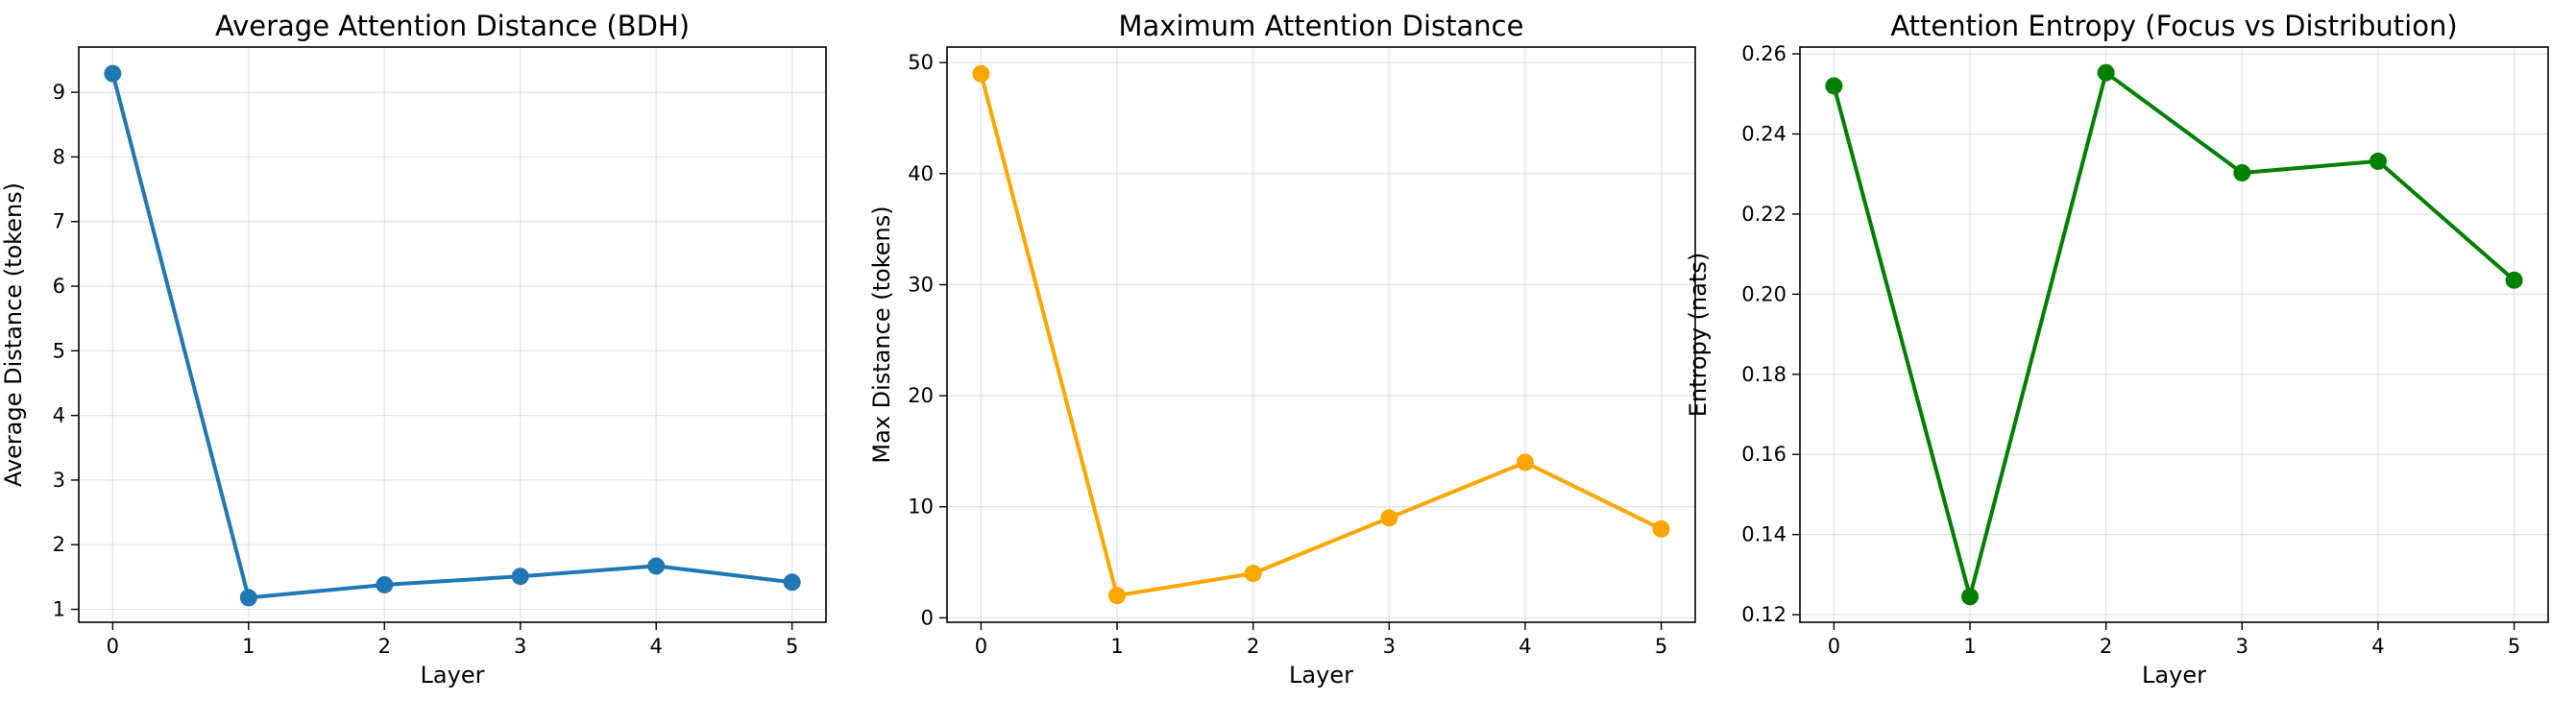  Describe the element at coordinates (921, 173) in the screenshot. I see `y-tick-label: 40` at that location.